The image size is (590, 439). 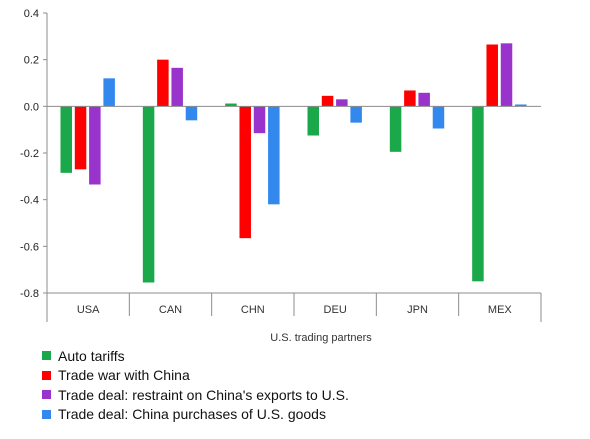 What do you see at coordinates (31, 61) in the screenshot?
I see `y-tick-label: 0.2` at bounding box center [31, 61].